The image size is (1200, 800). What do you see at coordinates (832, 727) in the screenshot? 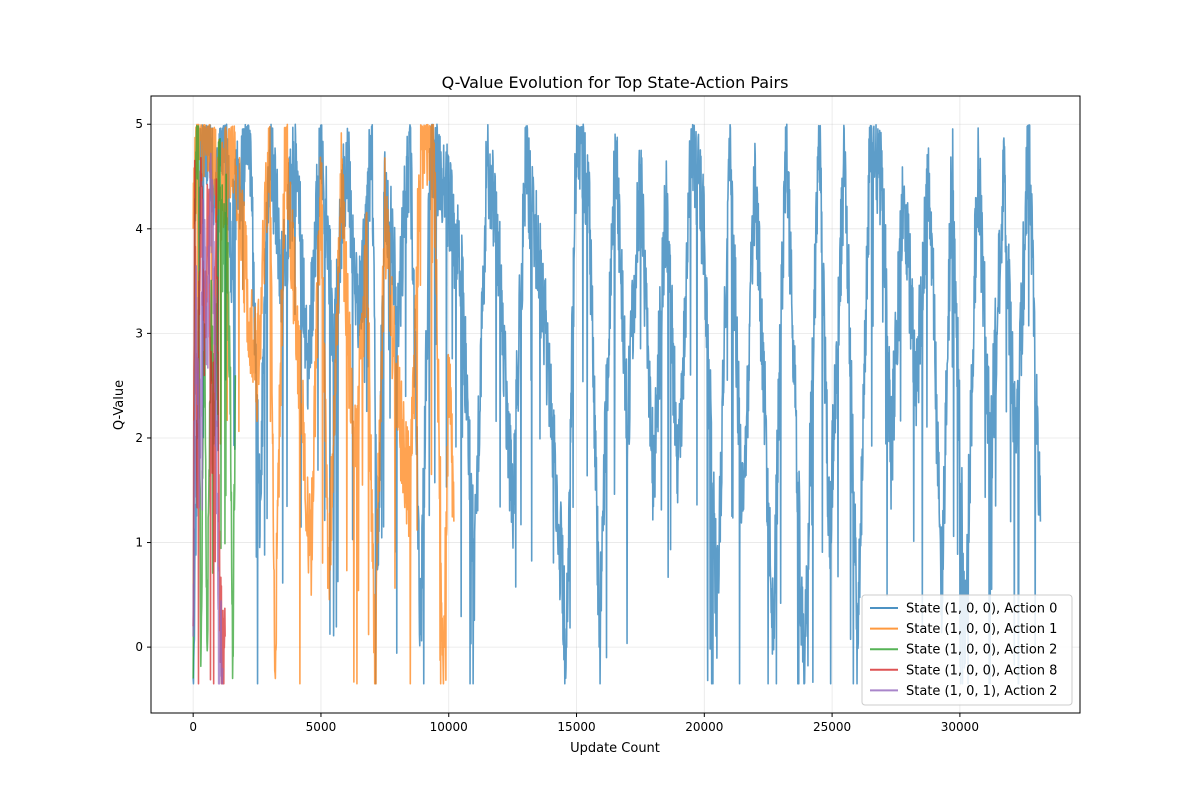
I see `x-tick-label: 25000` at bounding box center [832, 727].